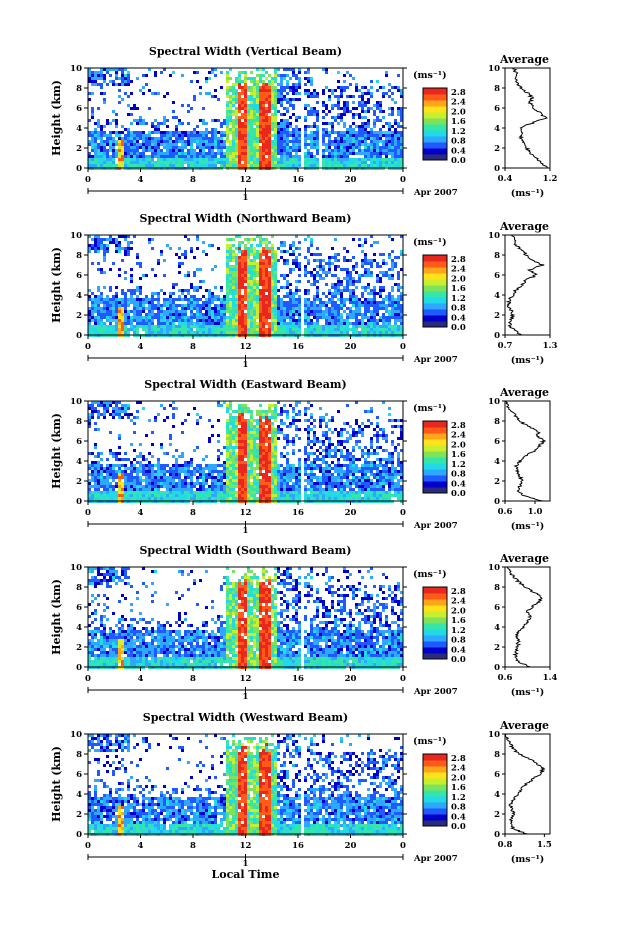 The width and height of the screenshot is (620, 929). I want to click on colorbar-tick-label: 2.4, so click(458, 103).